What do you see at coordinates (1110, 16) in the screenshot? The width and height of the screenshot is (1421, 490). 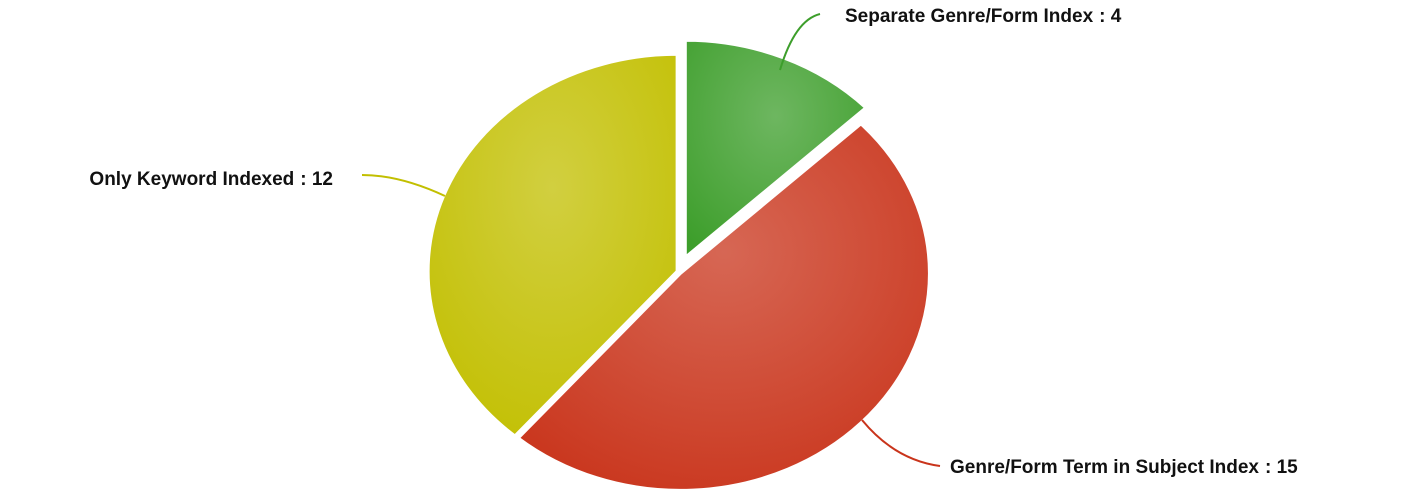 I see `label-value: : 4` at bounding box center [1110, 16].